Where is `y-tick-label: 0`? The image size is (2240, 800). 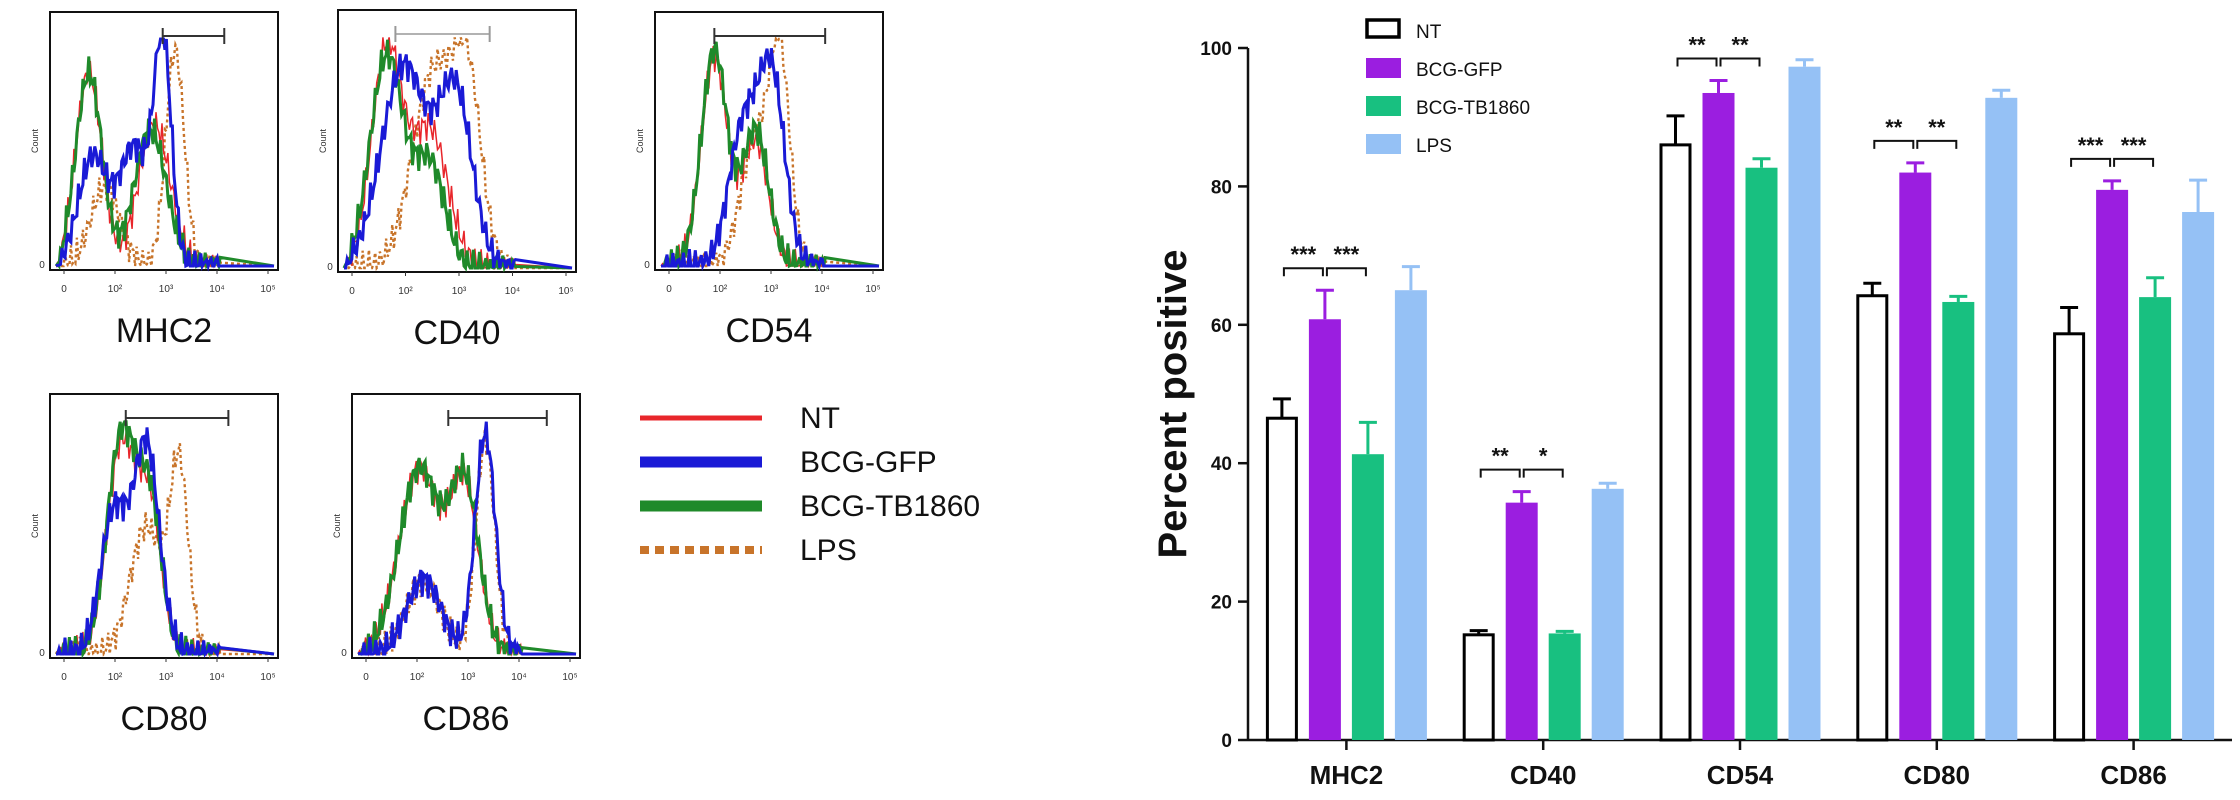 y-tick-label: 0 is located at coordinates (1226, 741).